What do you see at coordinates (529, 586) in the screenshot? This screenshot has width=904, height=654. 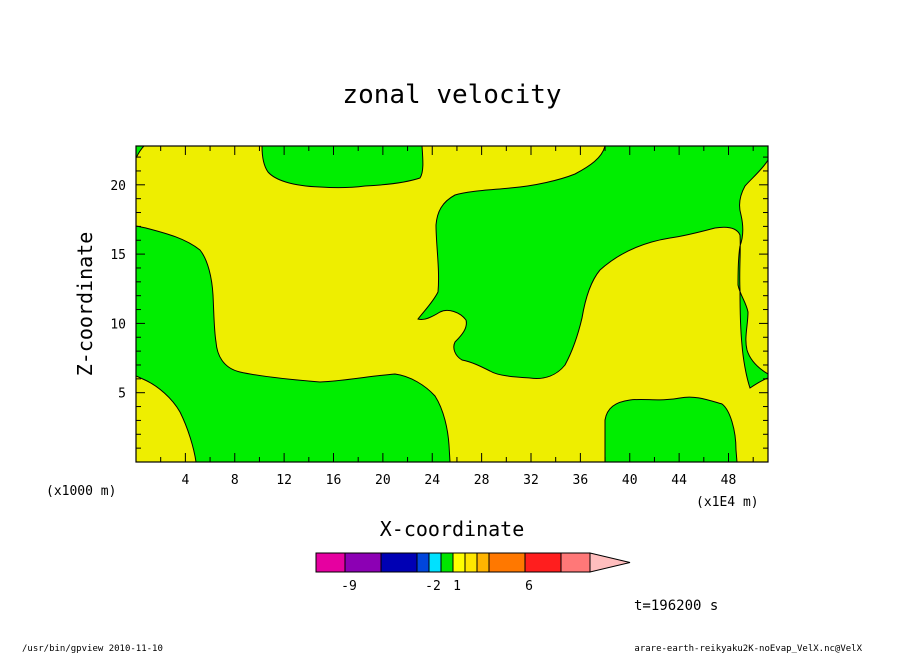 I see `colorbar-label-6: 6` at bounding box center [529, 586].